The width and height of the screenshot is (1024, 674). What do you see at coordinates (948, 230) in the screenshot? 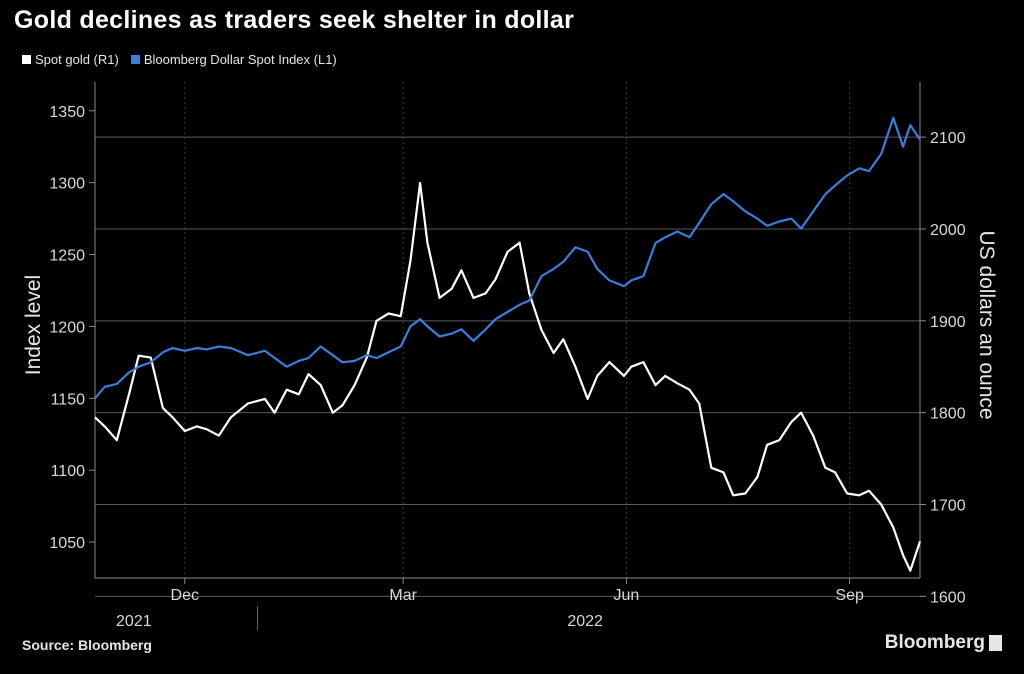
I see `tick-label-right-2000: 2000` at bounding box center [948, 230].